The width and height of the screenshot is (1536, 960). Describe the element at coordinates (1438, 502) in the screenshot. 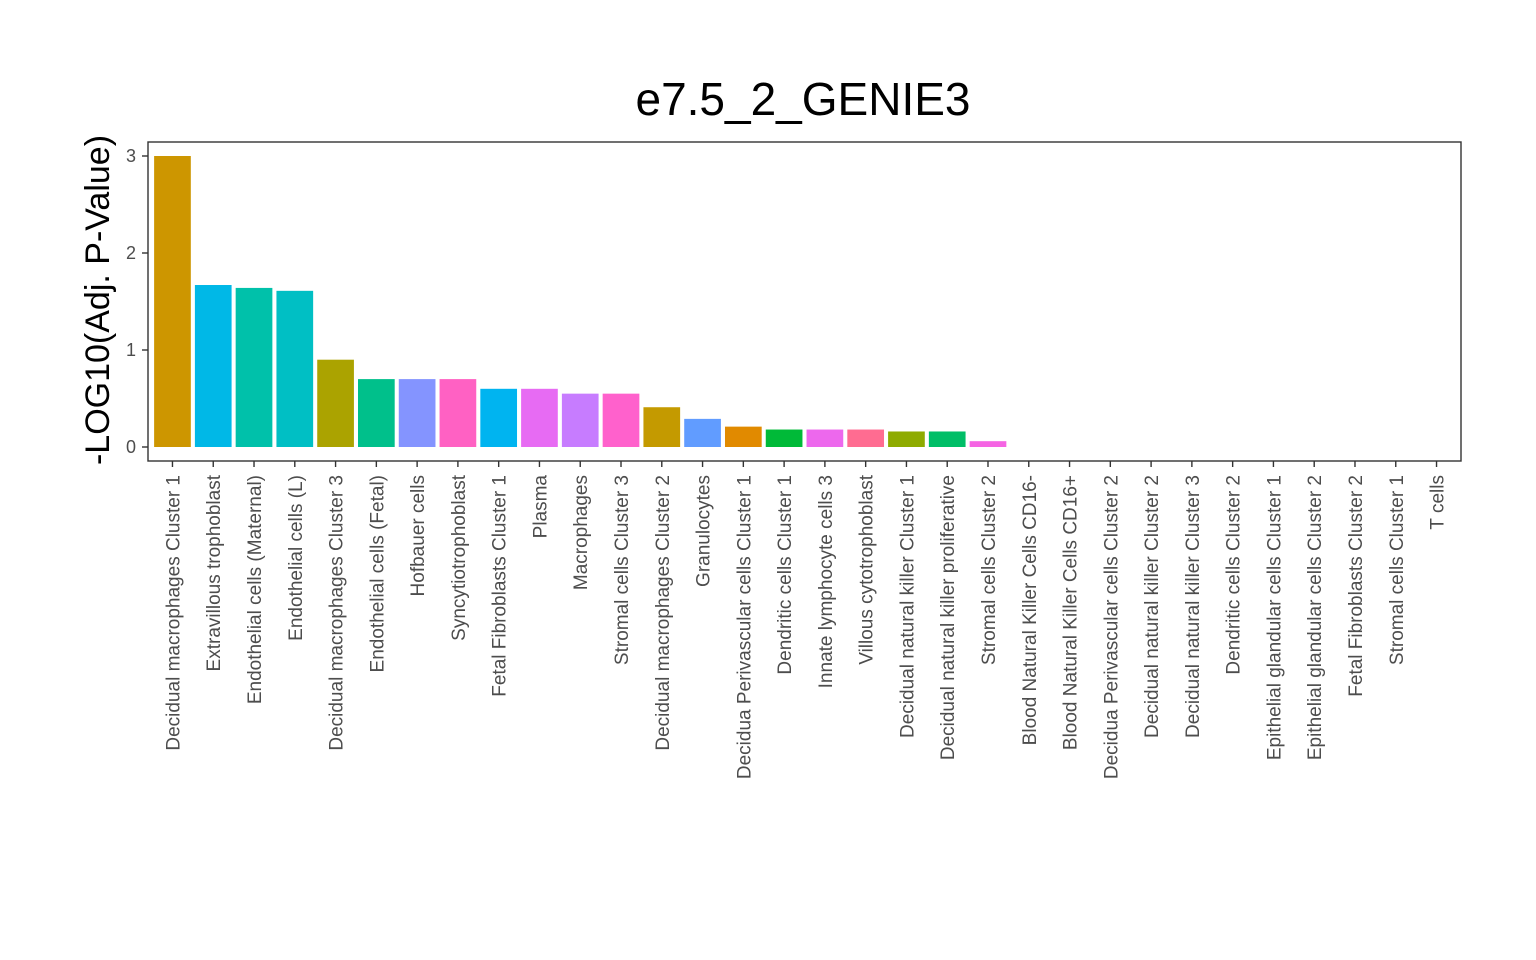

I see `x-tick-label-31: T cells` at that location.